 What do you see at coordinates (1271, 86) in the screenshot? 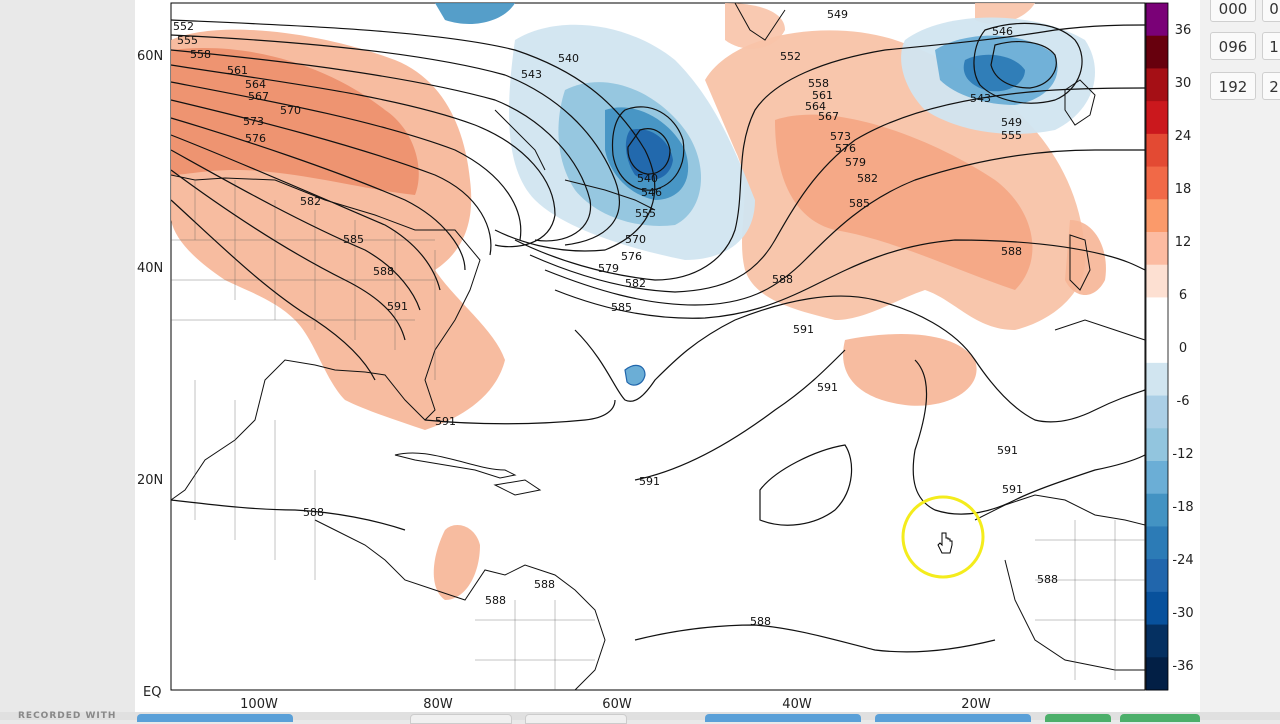
I see `forecast-hour-button: 2` at bounding box center [1271, 86].